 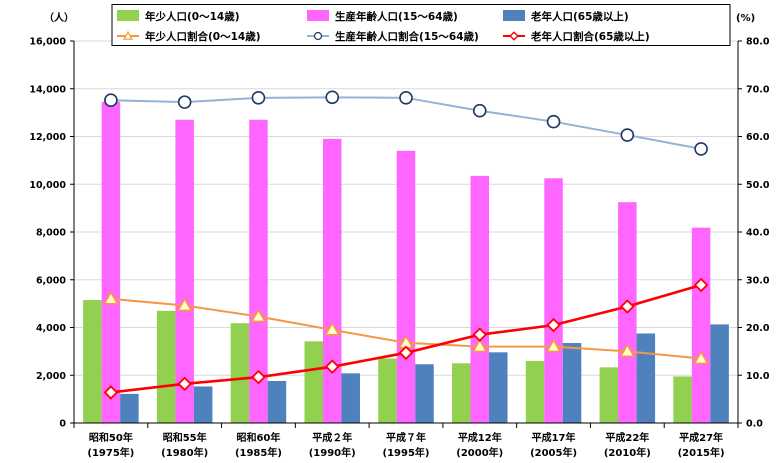 I want to click on x-tick-label: (1985年), so click(x=258, y=452).